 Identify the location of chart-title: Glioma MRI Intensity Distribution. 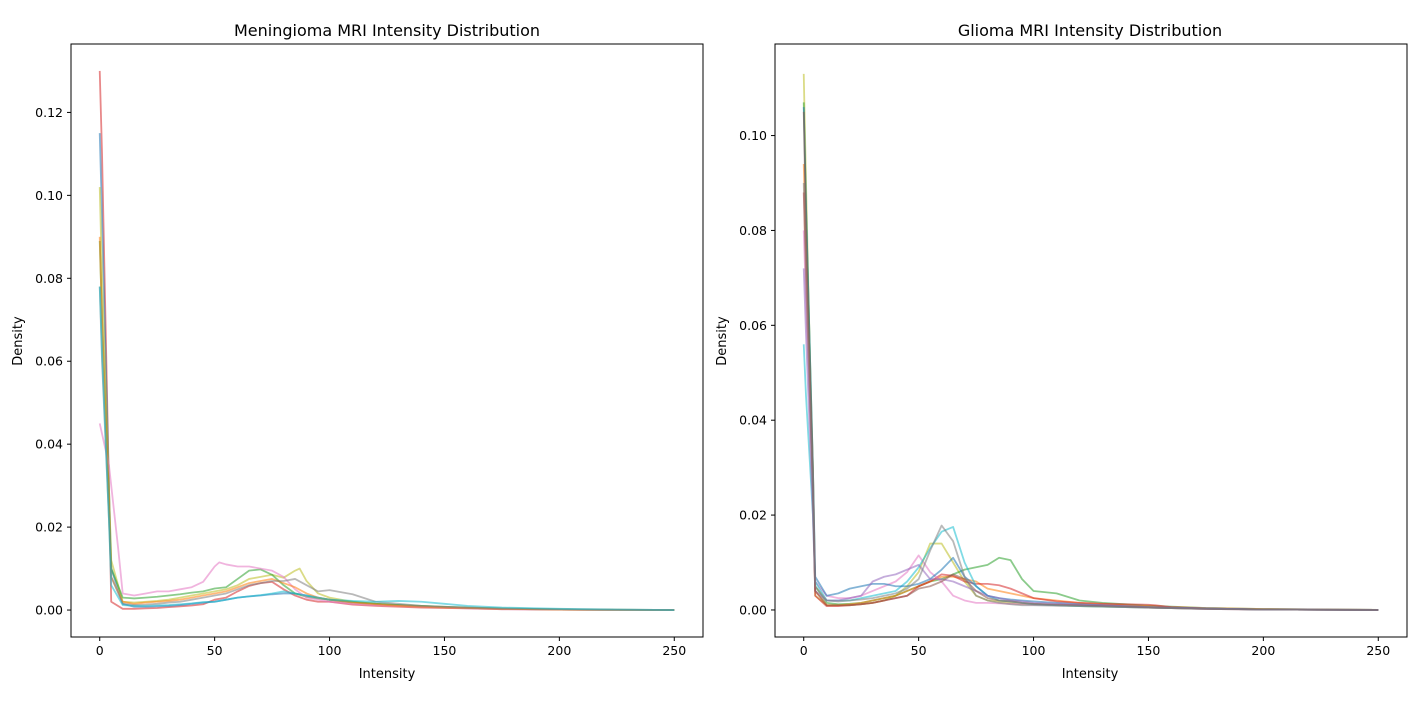
(1090, 30).